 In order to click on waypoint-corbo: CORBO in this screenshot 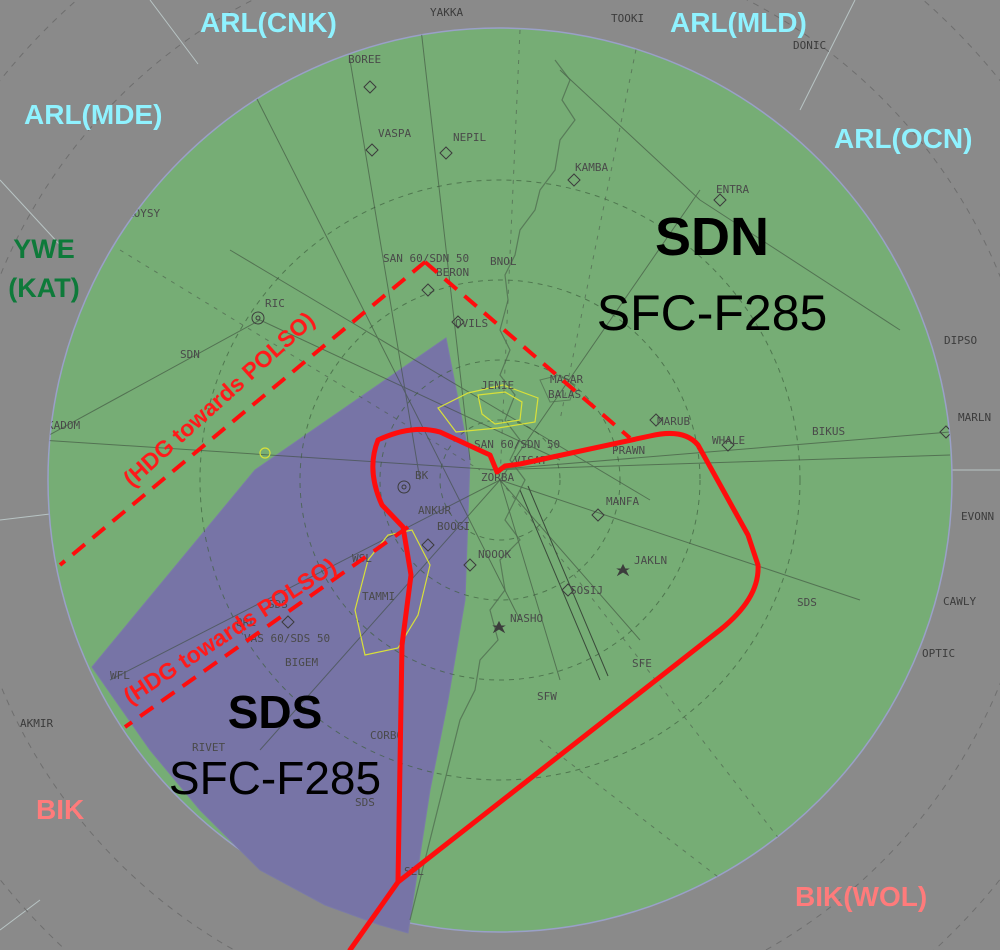, I will do `click(386, 735)`.